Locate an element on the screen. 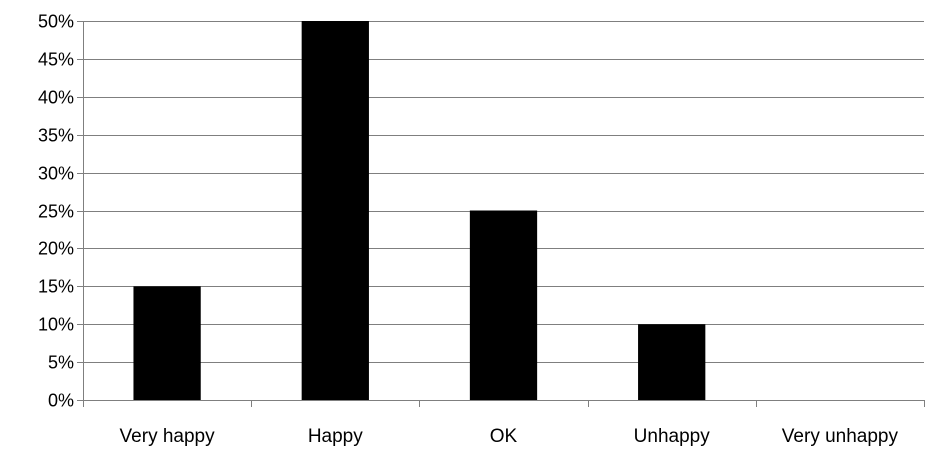  x-tick-label: Very happy is located at coordinates (168, 436).